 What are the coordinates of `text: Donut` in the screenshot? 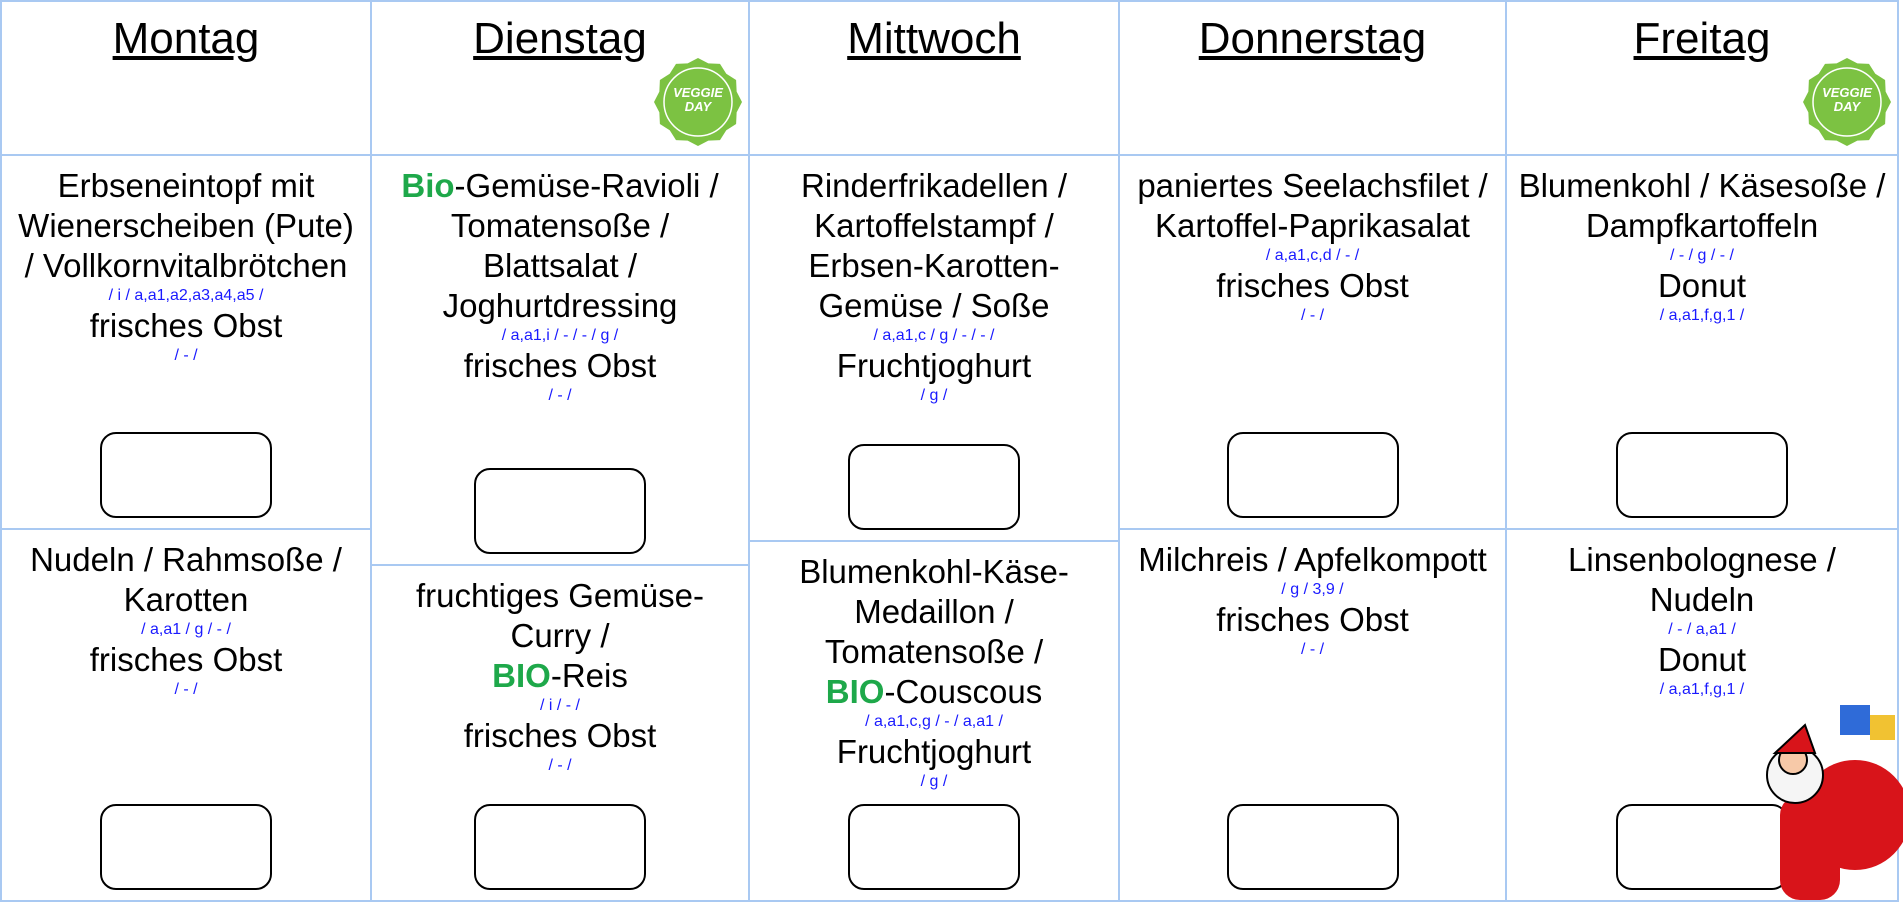 It's located at (1702, 285).